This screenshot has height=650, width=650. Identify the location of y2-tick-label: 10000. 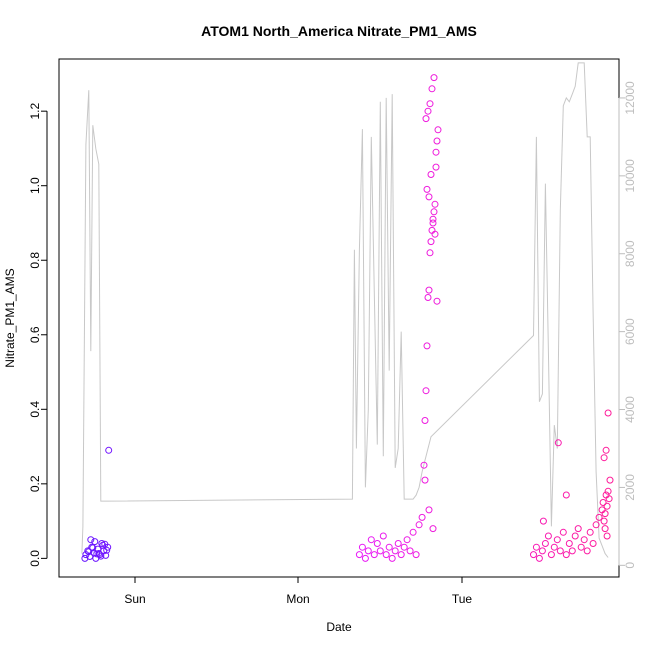
(630, 176).